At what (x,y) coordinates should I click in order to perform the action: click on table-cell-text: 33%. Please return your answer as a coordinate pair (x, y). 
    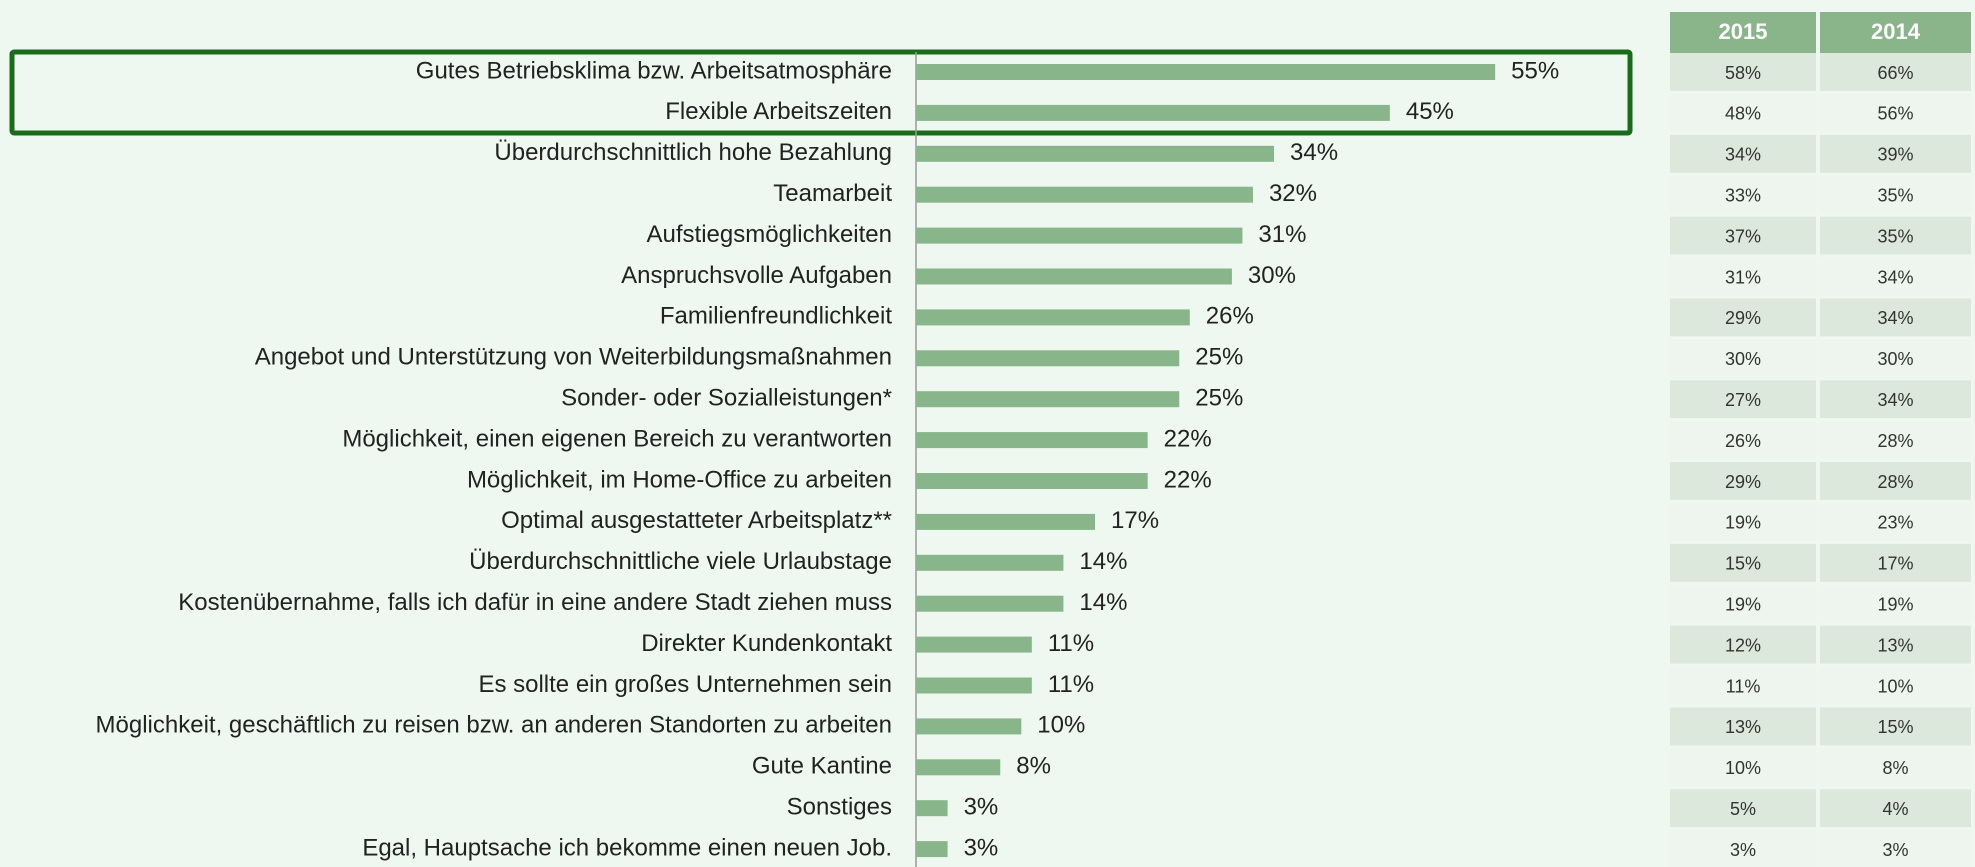
    Looking at the image, I should click on (1743, 195).